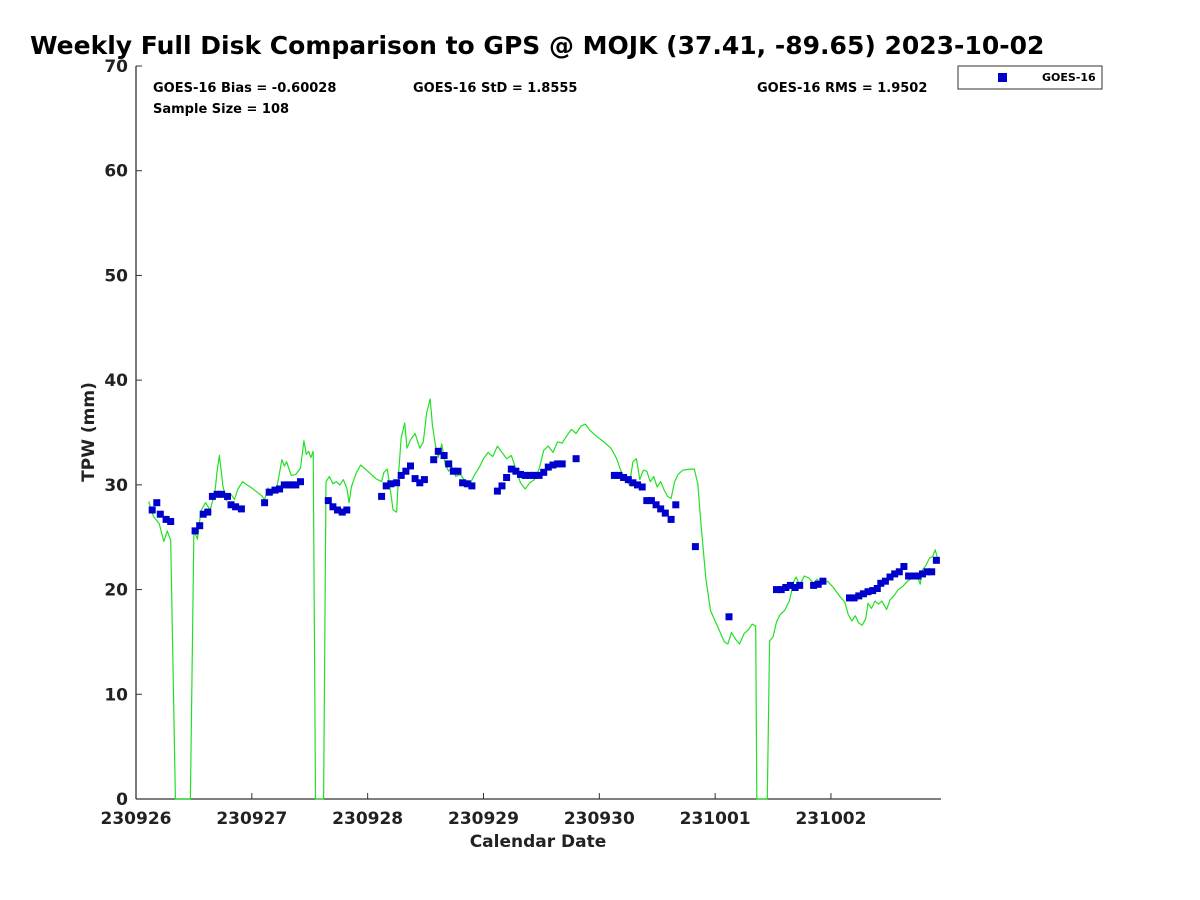  I want to click on x-tick-label: 231001, so click(715, 819).